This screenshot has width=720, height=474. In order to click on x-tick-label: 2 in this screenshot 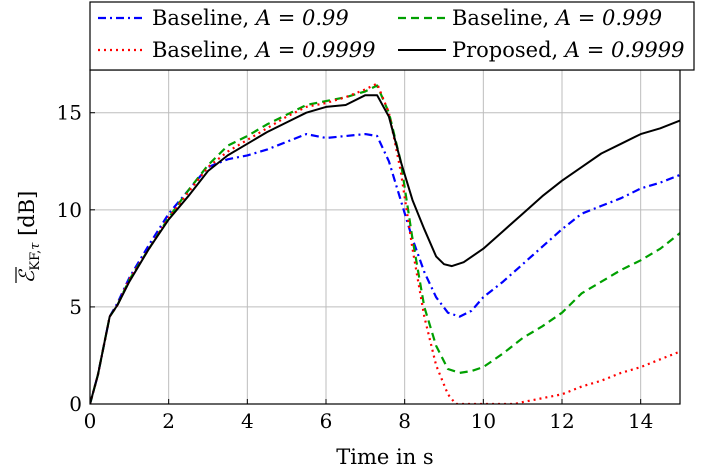, I will do `click(168, 421)`.